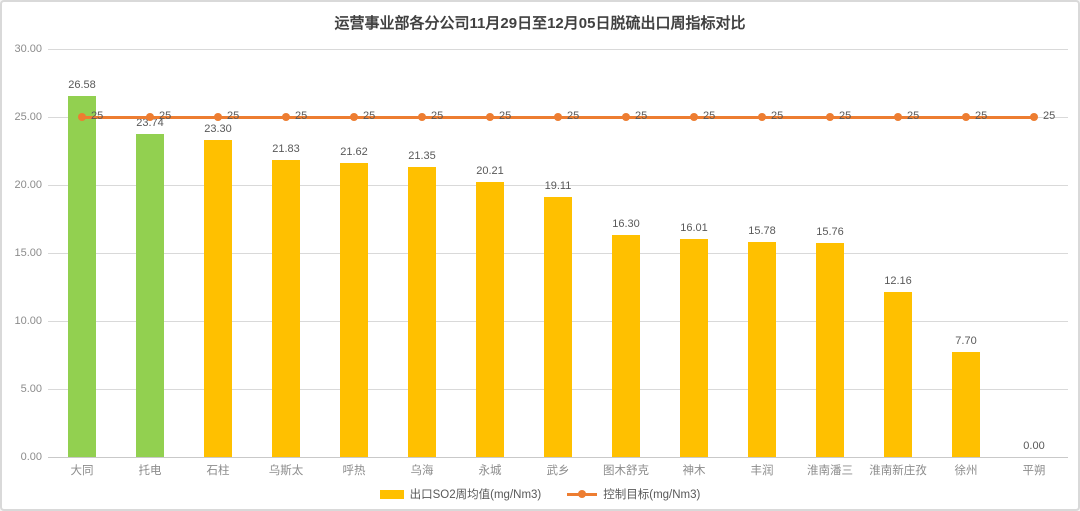 The height and width of the screenshot is (511, 1080). I want to click on bar-石柱, so click(218, 298).